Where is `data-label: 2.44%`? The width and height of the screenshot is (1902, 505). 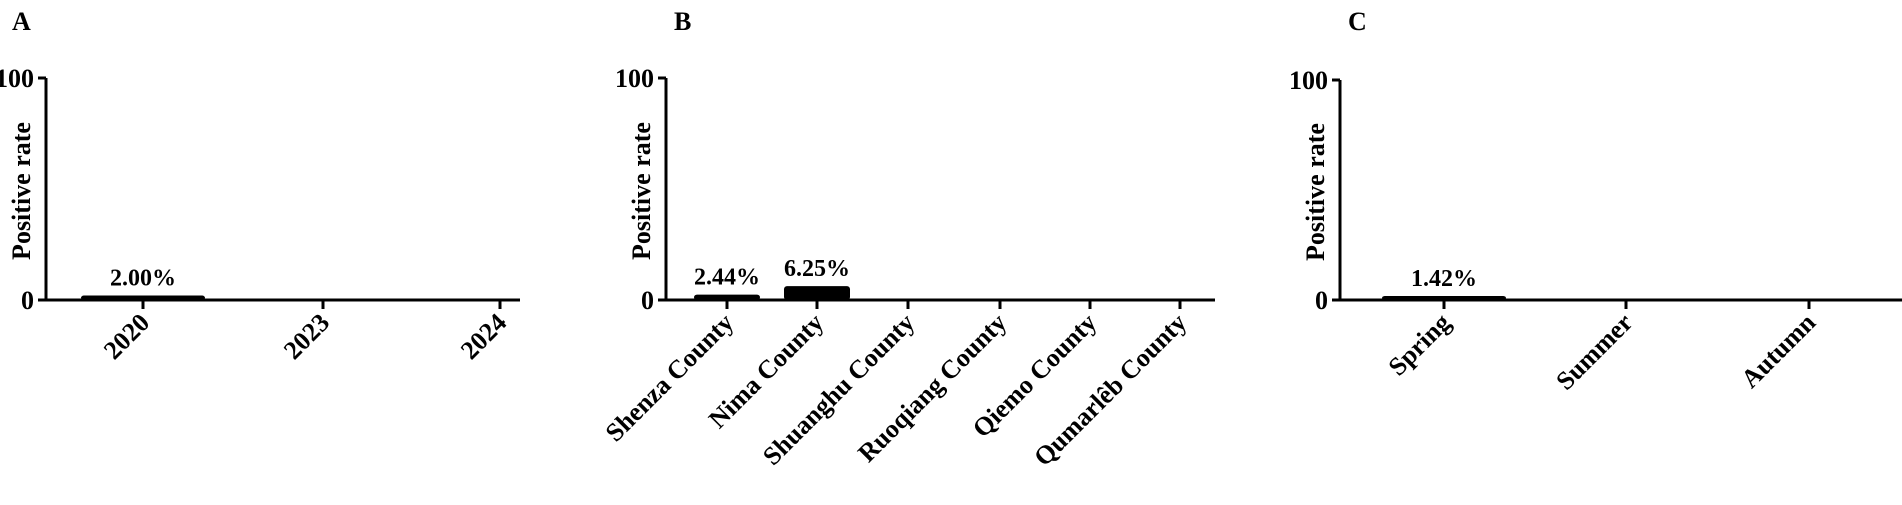
data-label: 2.44% is located at coordinates (727, 278).